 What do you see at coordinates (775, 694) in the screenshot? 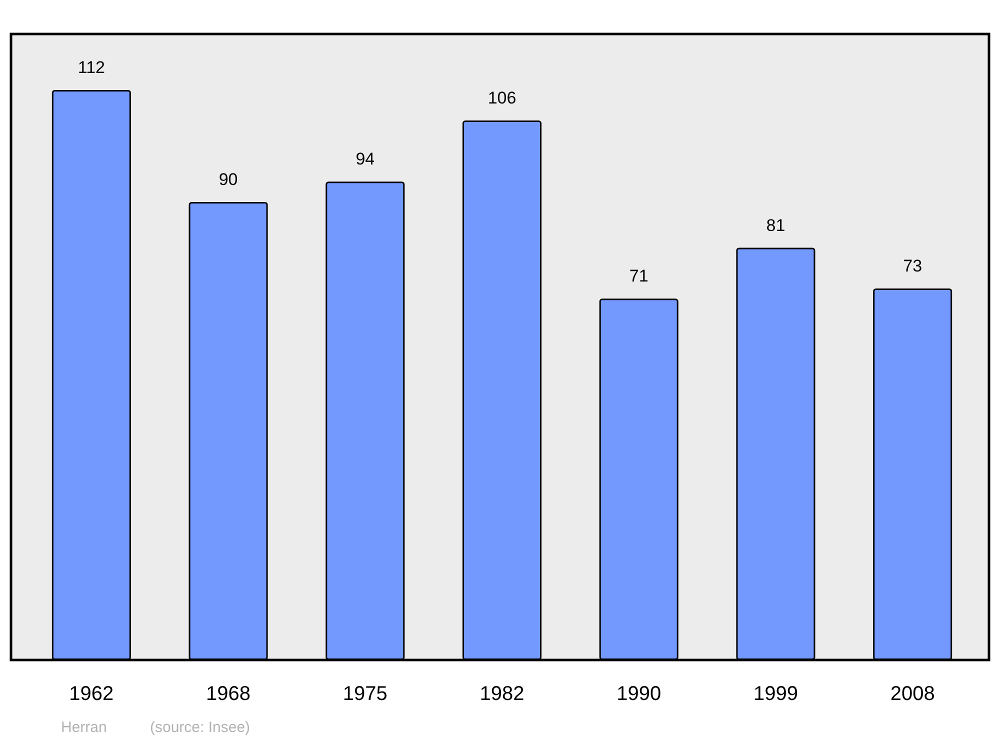
I see `x-tick-label: 1999` at bounding box center [775, 694].